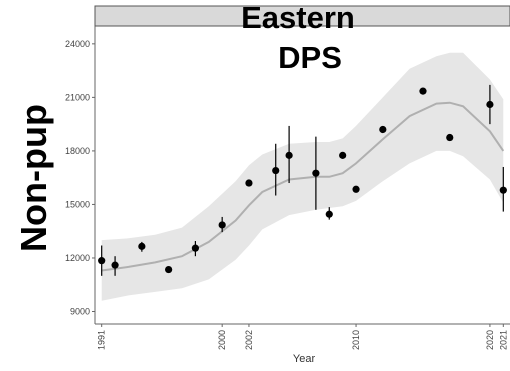 The image size is (510, 371). I want to click on x-axis-label: Year, so click(304, 359).